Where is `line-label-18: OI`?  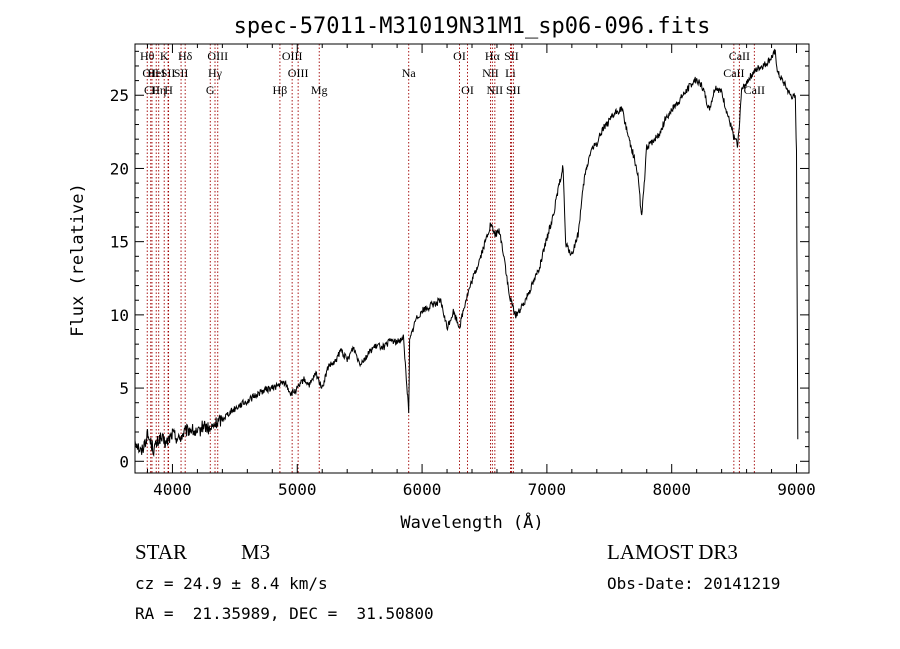 line-label-18: OI is located at coordinates (459, 56).